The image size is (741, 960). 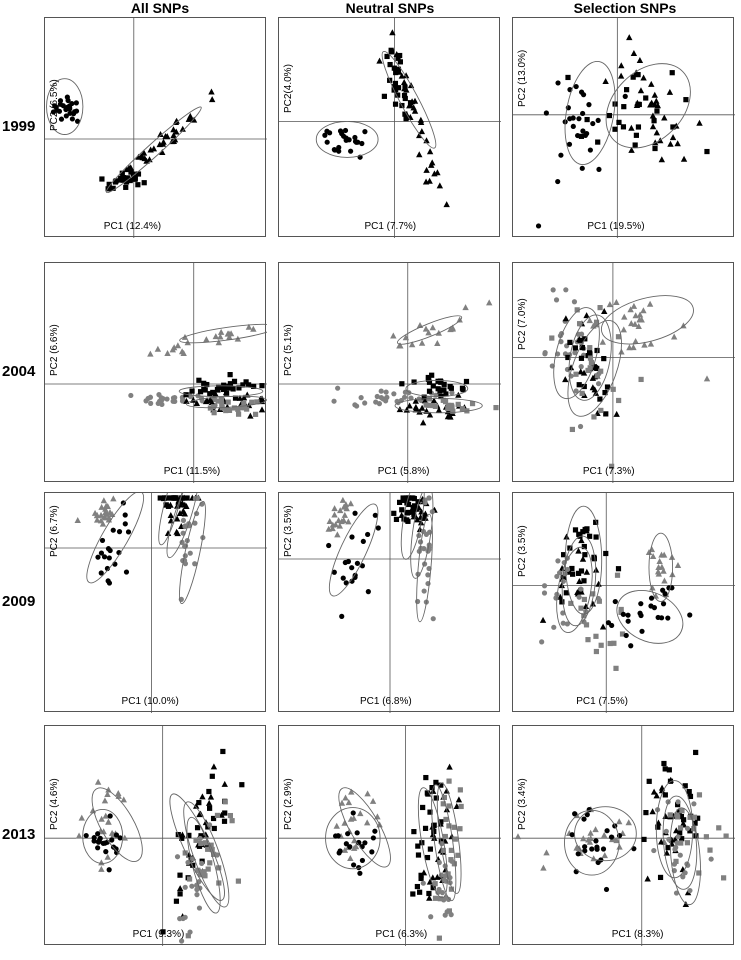 I want to click on row-header-2009: 2009, so click(x=19, y=601).